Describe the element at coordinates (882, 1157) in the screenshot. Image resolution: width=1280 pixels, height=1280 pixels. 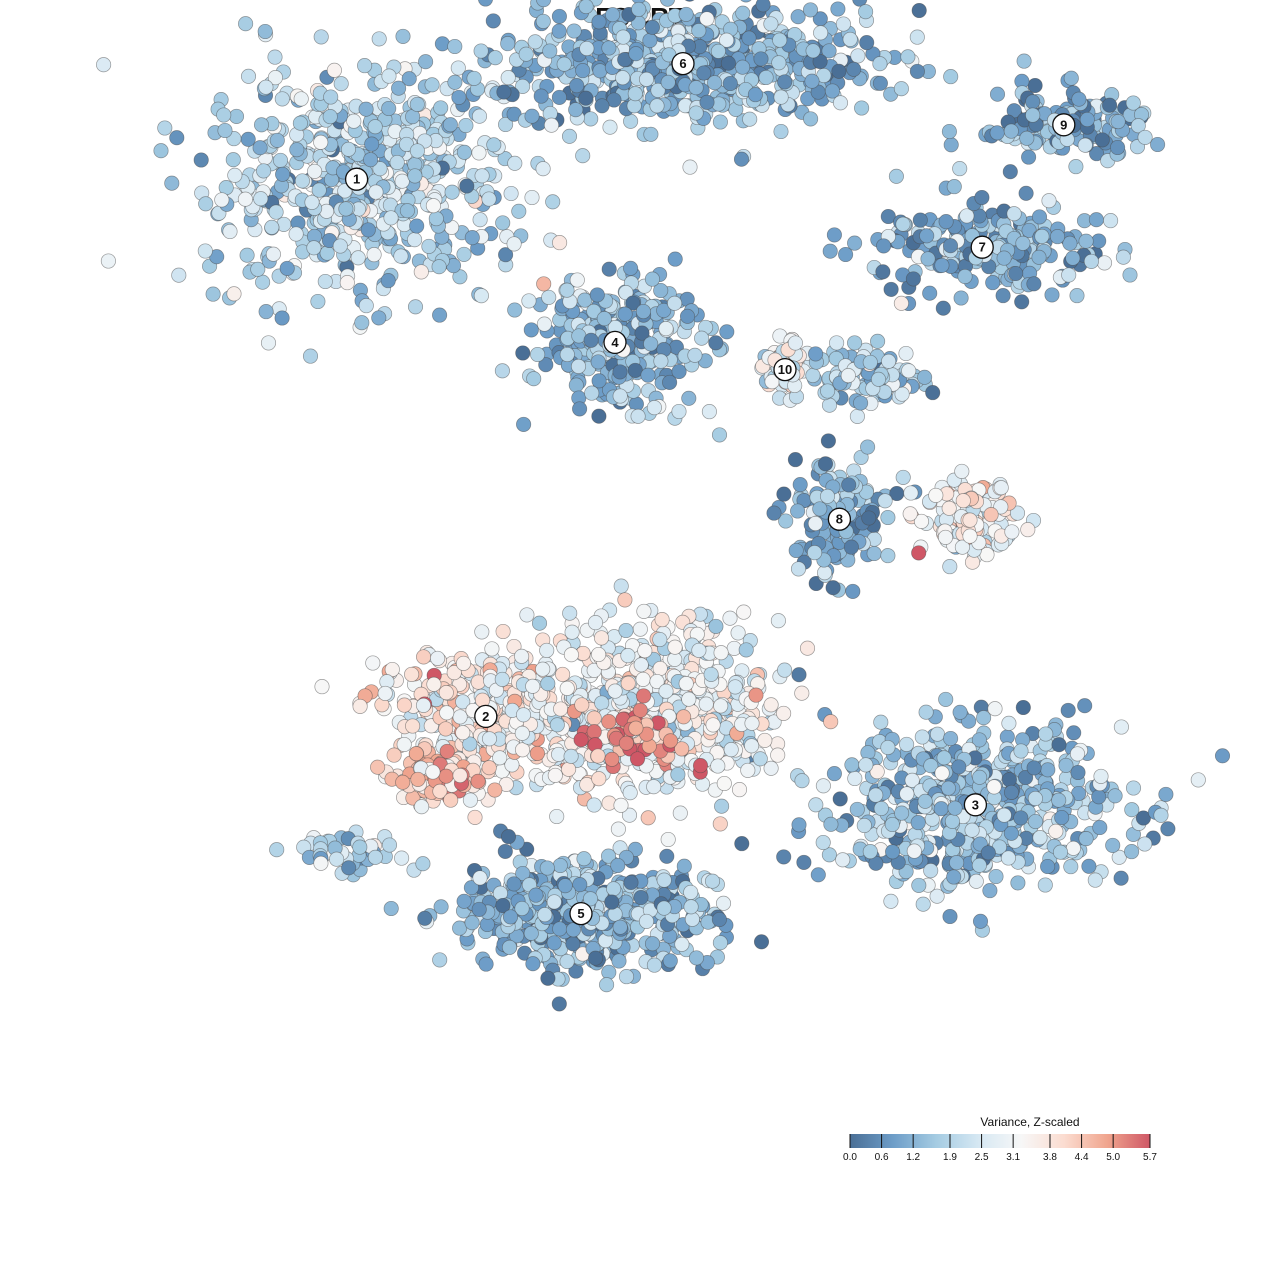
I see `legend-tick-label: 0.6` at that location.